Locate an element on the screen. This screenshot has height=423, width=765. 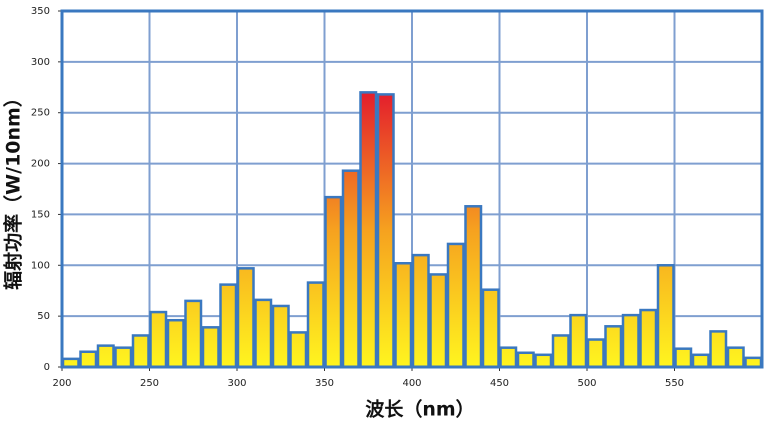
y-tick-label: 100 is located at coordinates (40, 265).